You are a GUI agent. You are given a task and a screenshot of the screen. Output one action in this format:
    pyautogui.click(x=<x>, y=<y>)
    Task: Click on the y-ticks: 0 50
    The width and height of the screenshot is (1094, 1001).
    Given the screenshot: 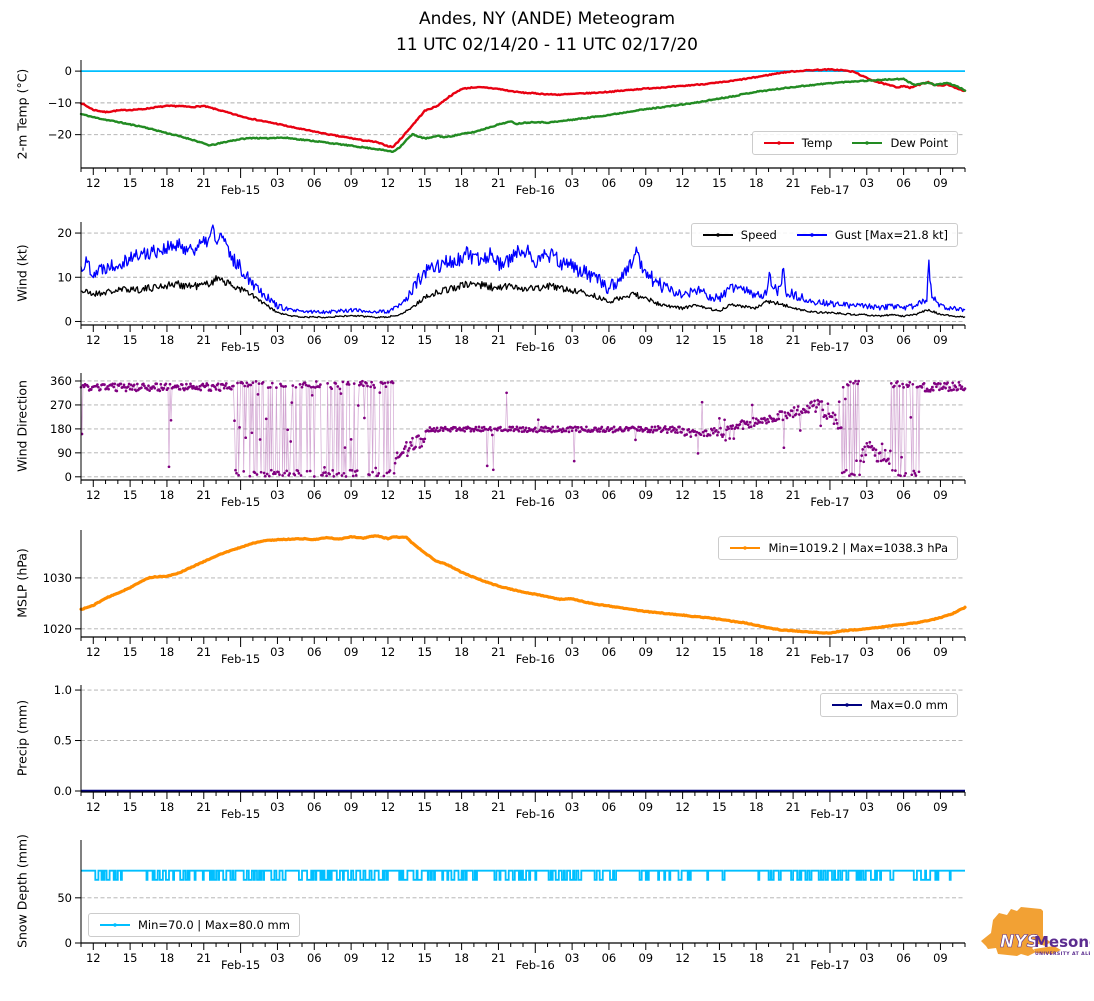 What is the action you would take?
    pyautogui.click(x=69, y=920)
    